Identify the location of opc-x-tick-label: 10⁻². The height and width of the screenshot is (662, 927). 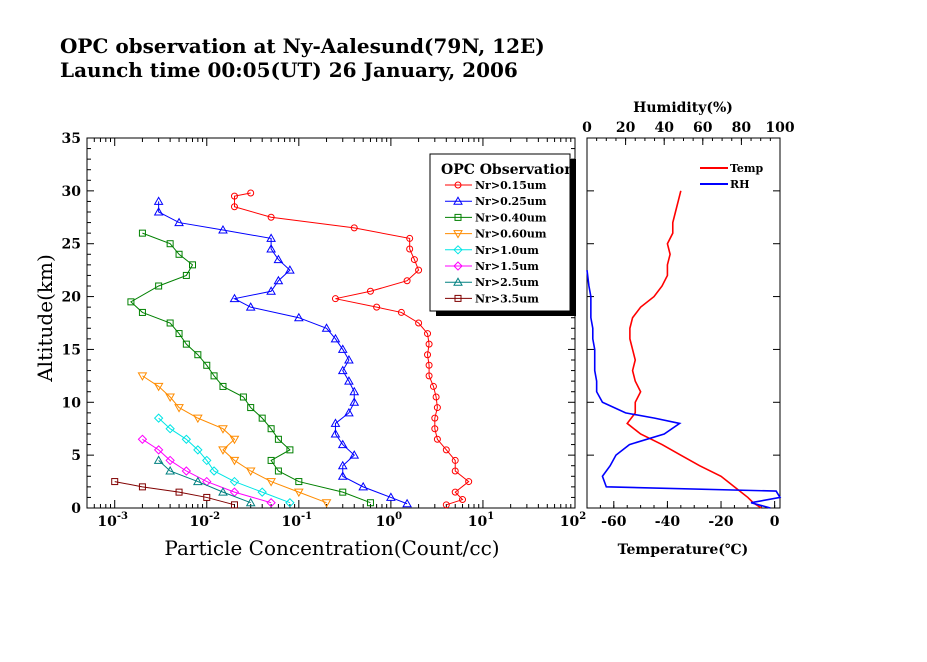
(204, 520).